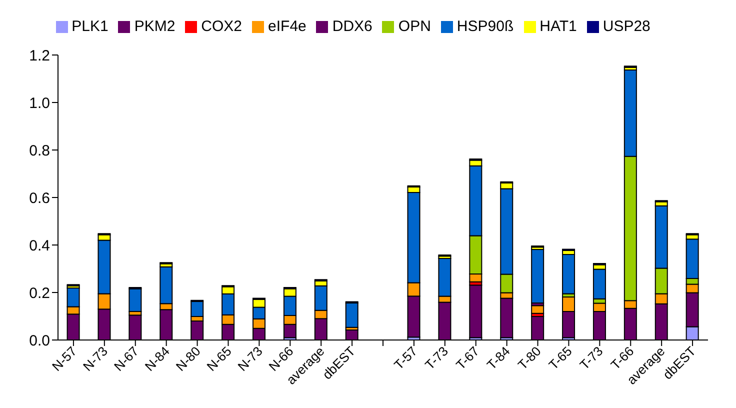 The image size is (736, 408). I want to click on y-tick-label: 0.8, so click(39, 151).